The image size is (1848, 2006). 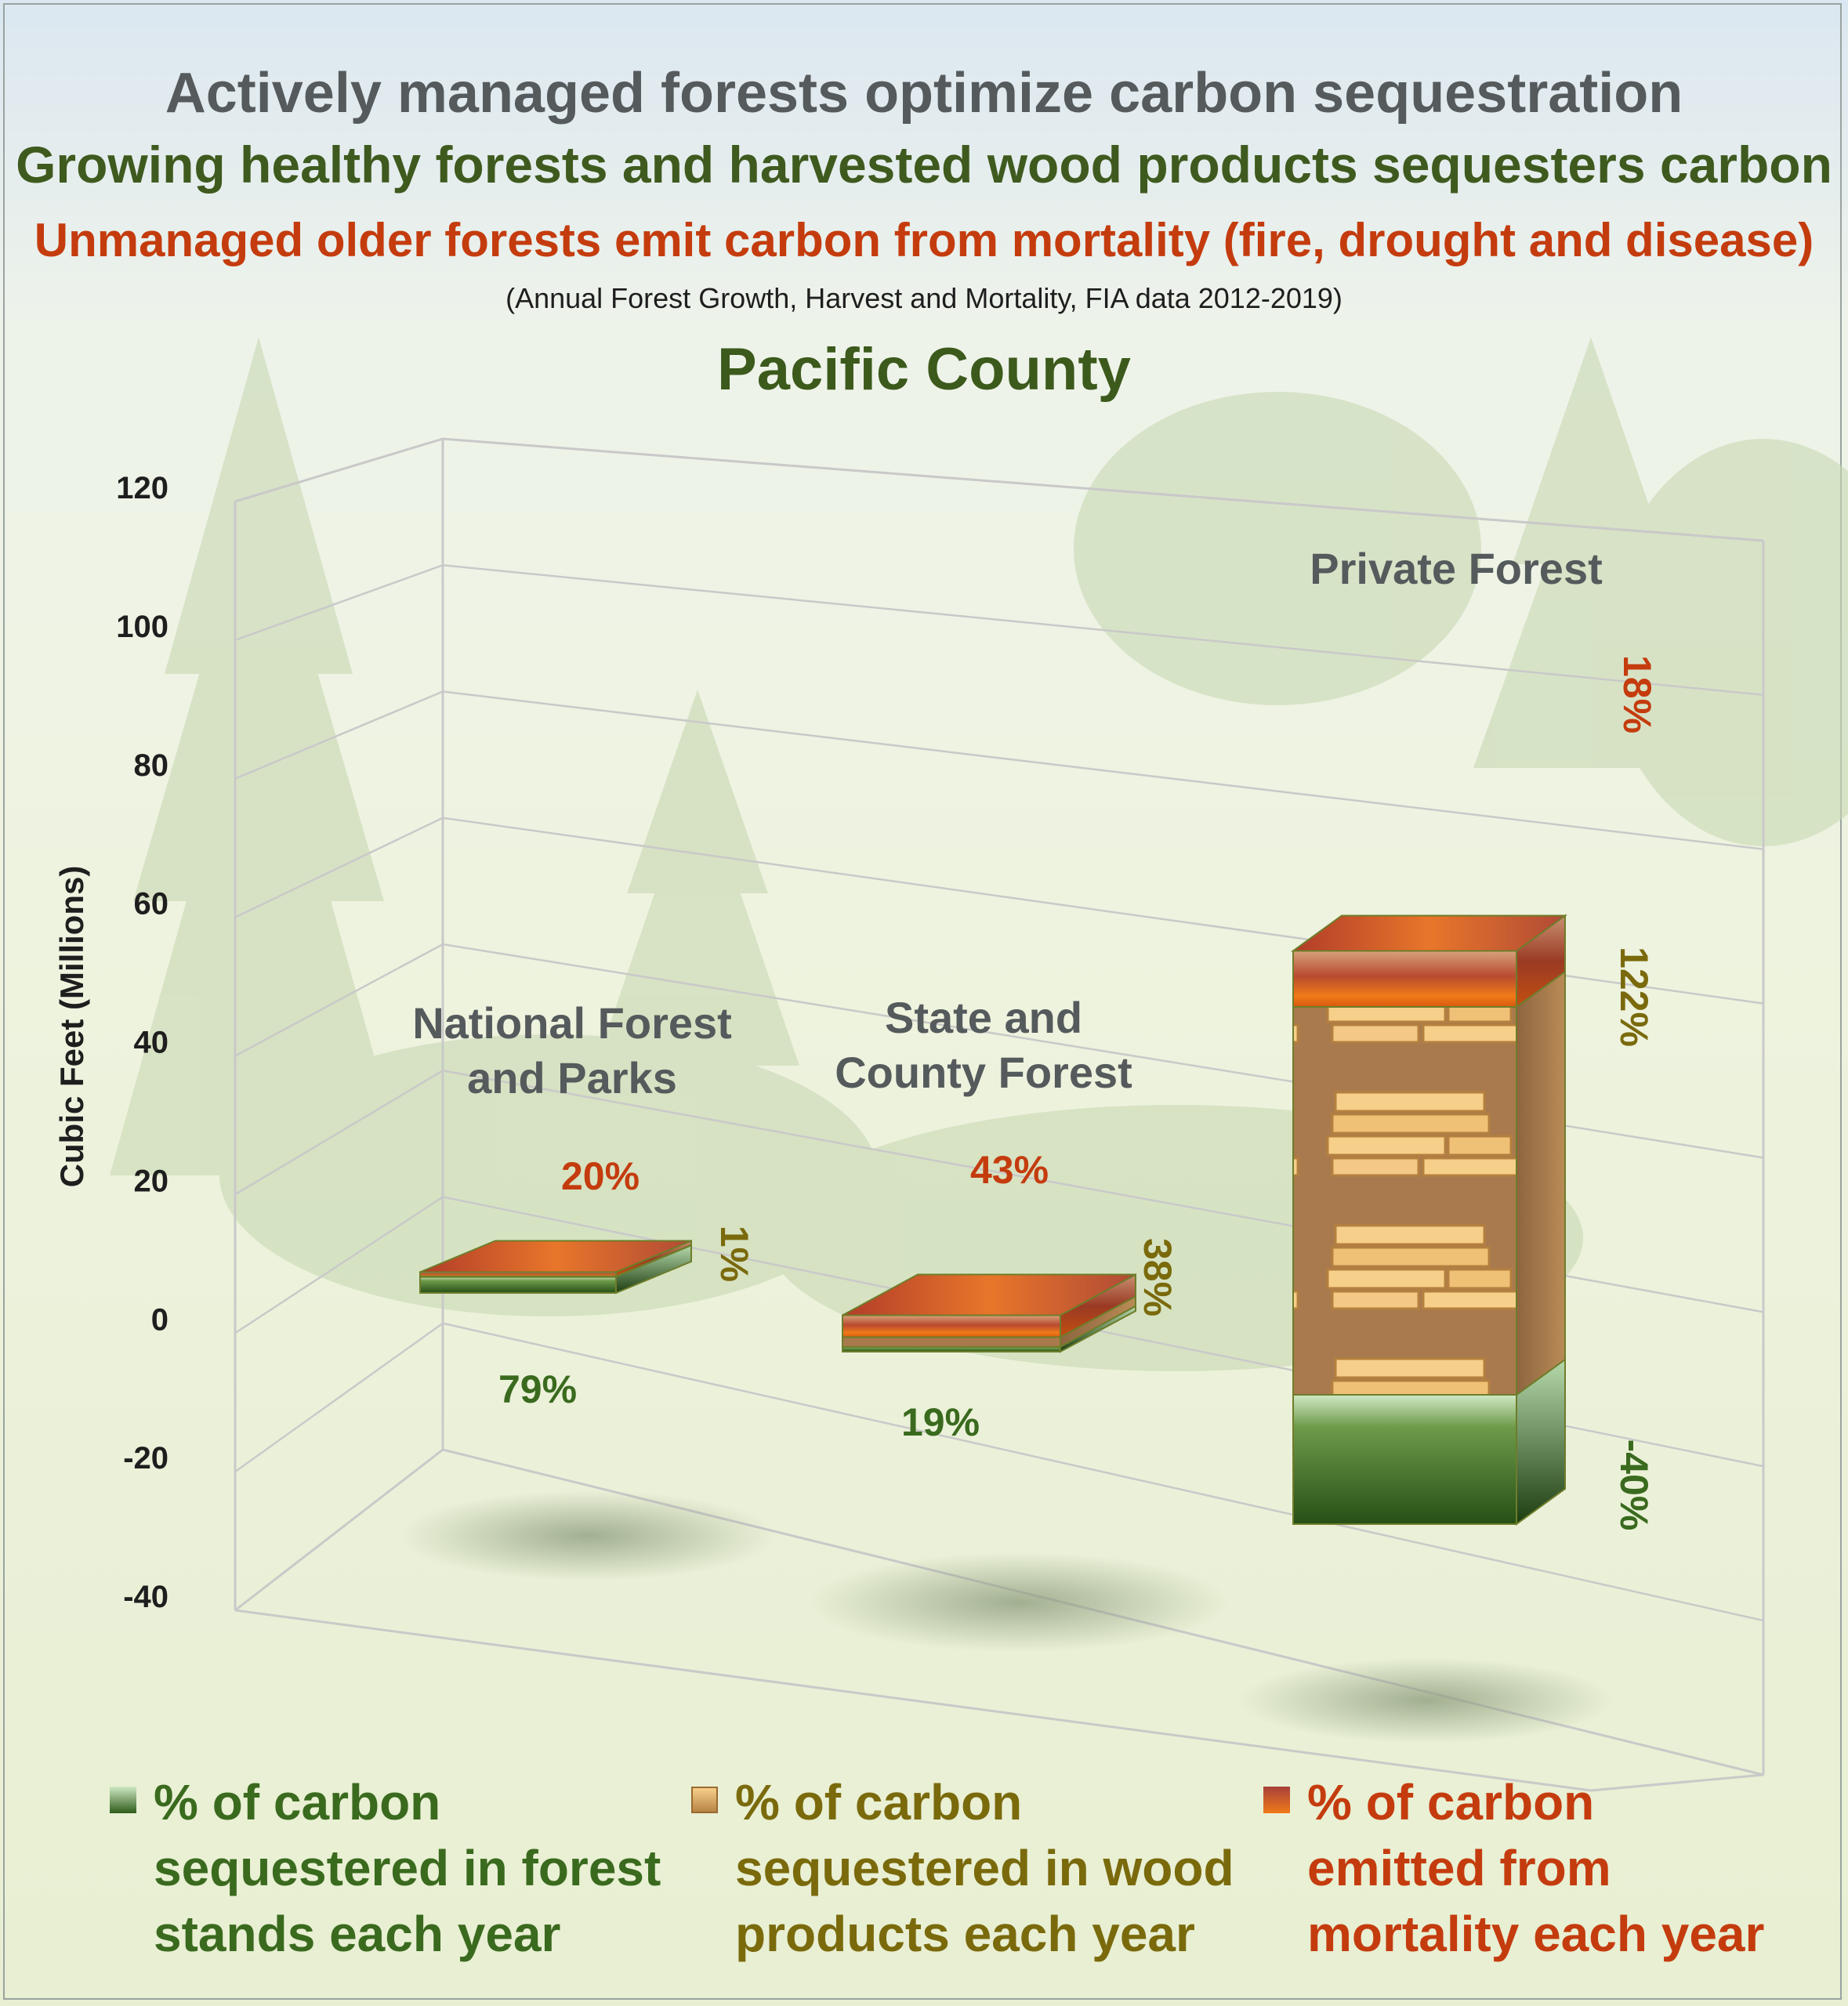 I want to click on percent-label-wood: 122%, so click(x=1634, y=997).